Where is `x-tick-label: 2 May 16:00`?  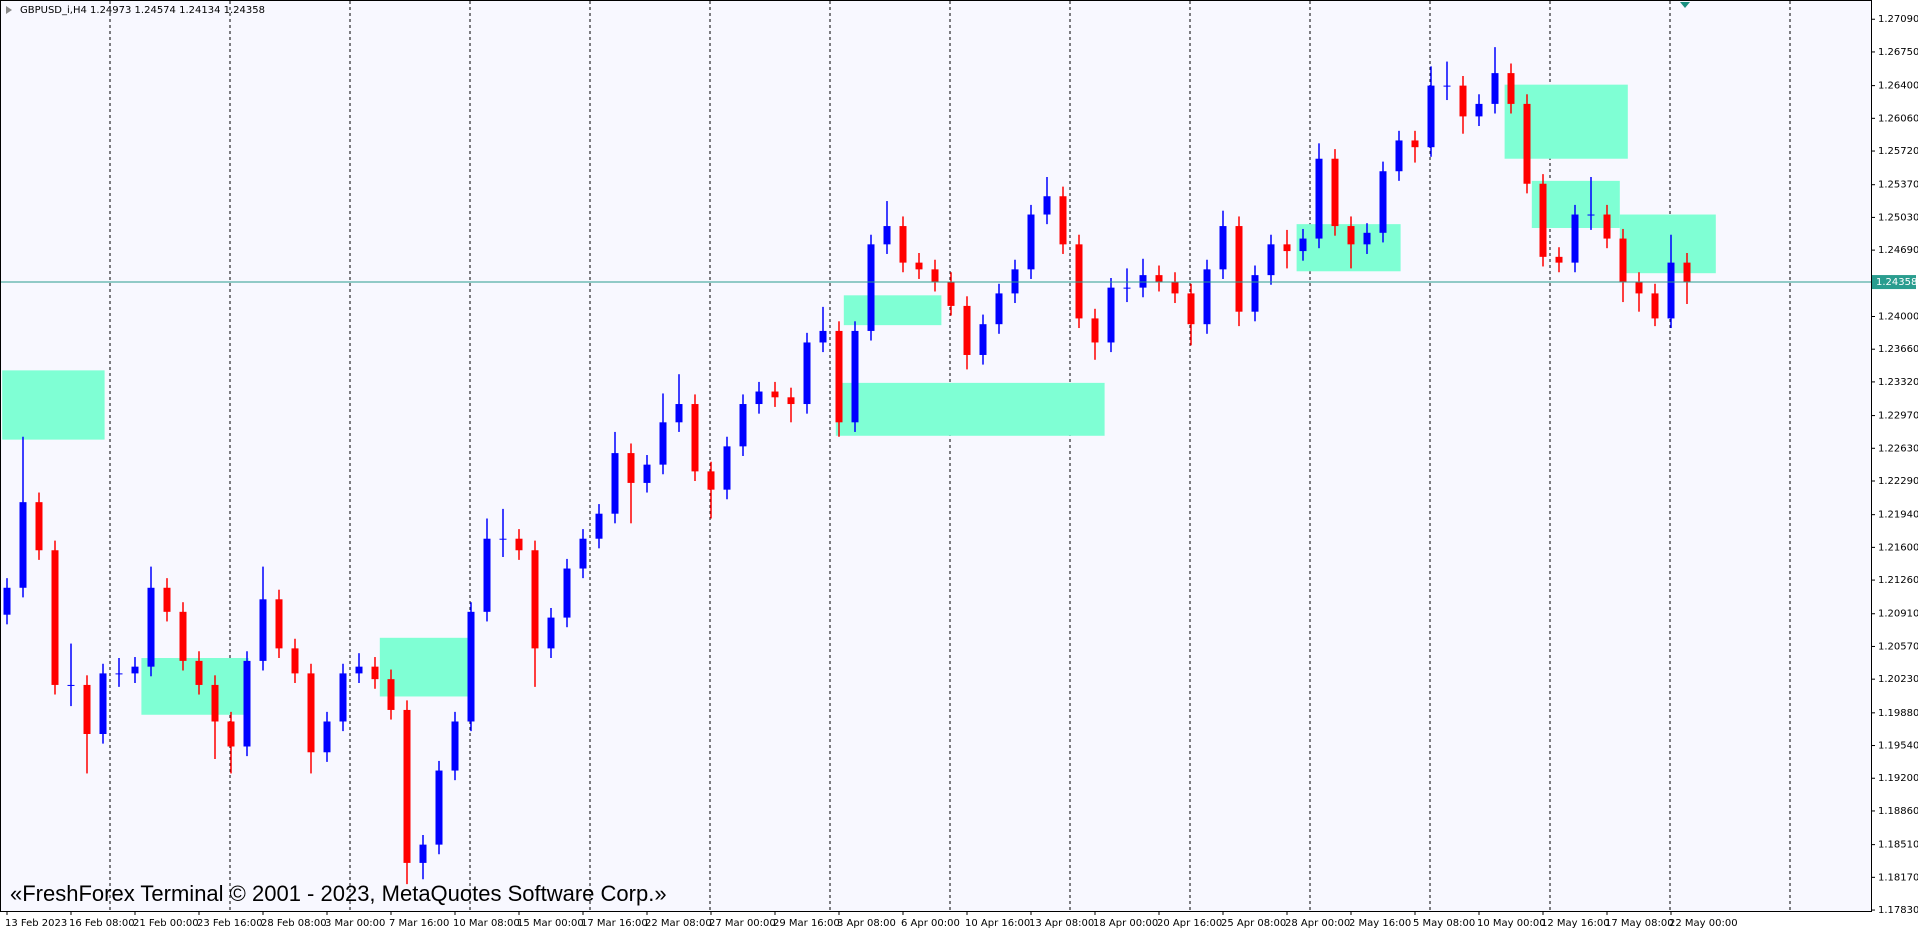 x-tick-label: 2 May 16:00 is located at coordinates (1380, 923).